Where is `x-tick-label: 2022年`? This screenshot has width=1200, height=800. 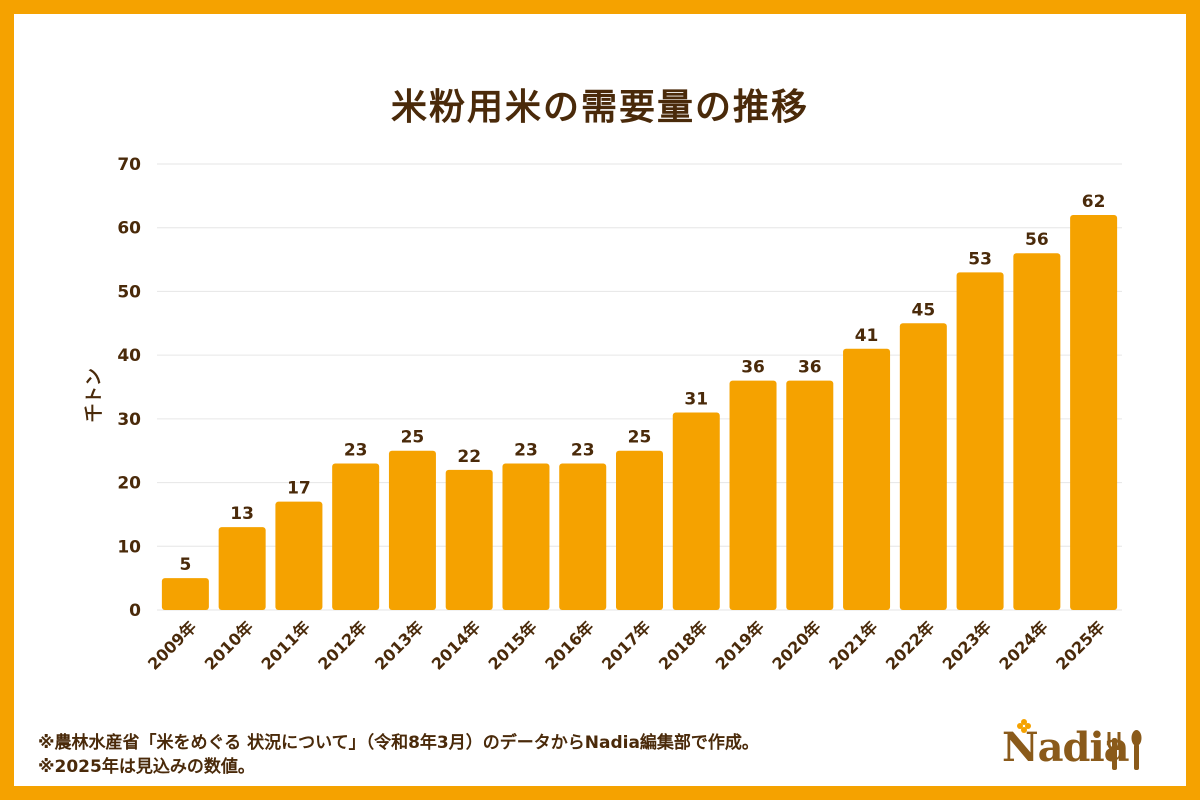 x-tick-label: 2022年 is located at coordinates (910, 645).